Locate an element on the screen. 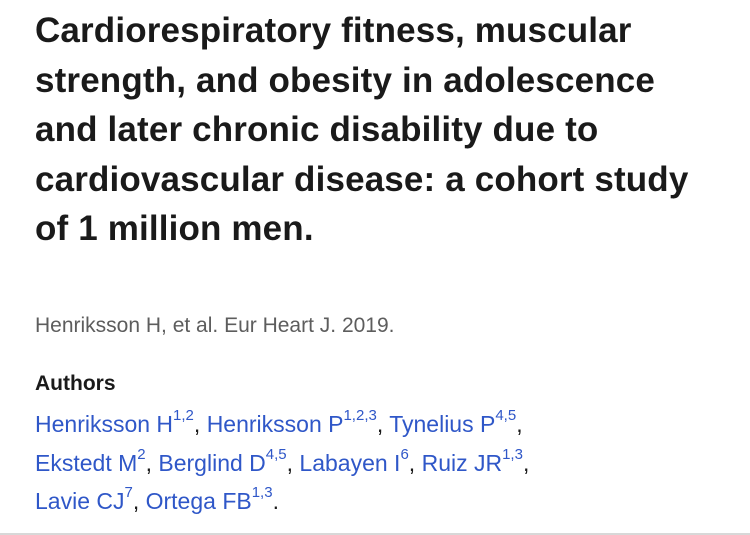 This screenshot has width=750, height=535. citation: Henriksson H, et al. Eur Heart J. 2019. is located at coordinates (215, 325).